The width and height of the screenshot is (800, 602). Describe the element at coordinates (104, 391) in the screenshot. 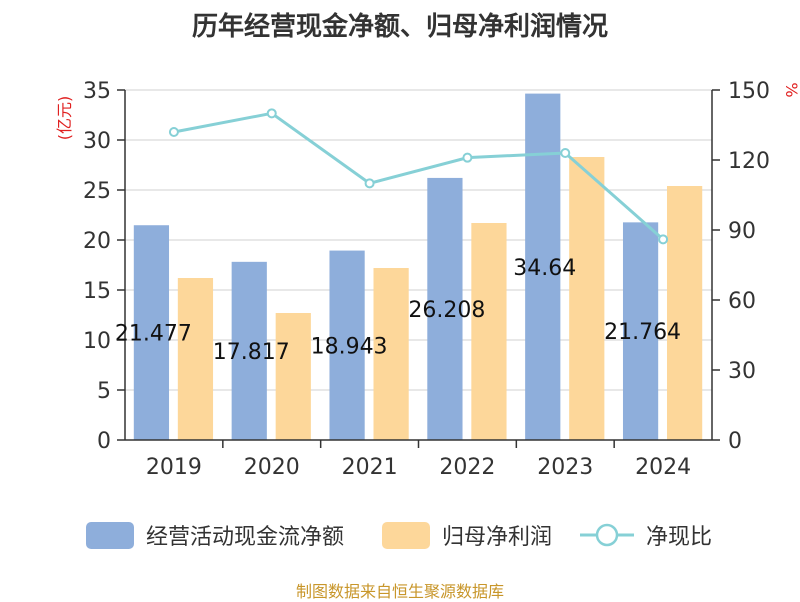

I see `y-left-tick-label: 5` at that location.